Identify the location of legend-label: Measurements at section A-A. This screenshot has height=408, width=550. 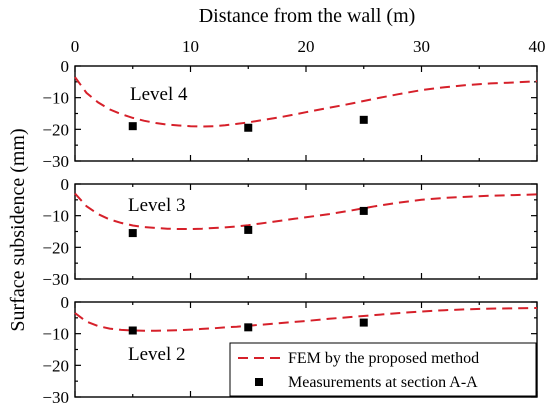
(383, 382).